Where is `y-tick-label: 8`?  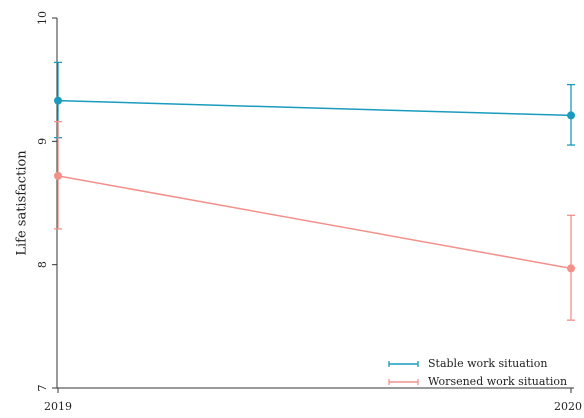 y-tick-label: 8 is located at coordinates (42, 264).